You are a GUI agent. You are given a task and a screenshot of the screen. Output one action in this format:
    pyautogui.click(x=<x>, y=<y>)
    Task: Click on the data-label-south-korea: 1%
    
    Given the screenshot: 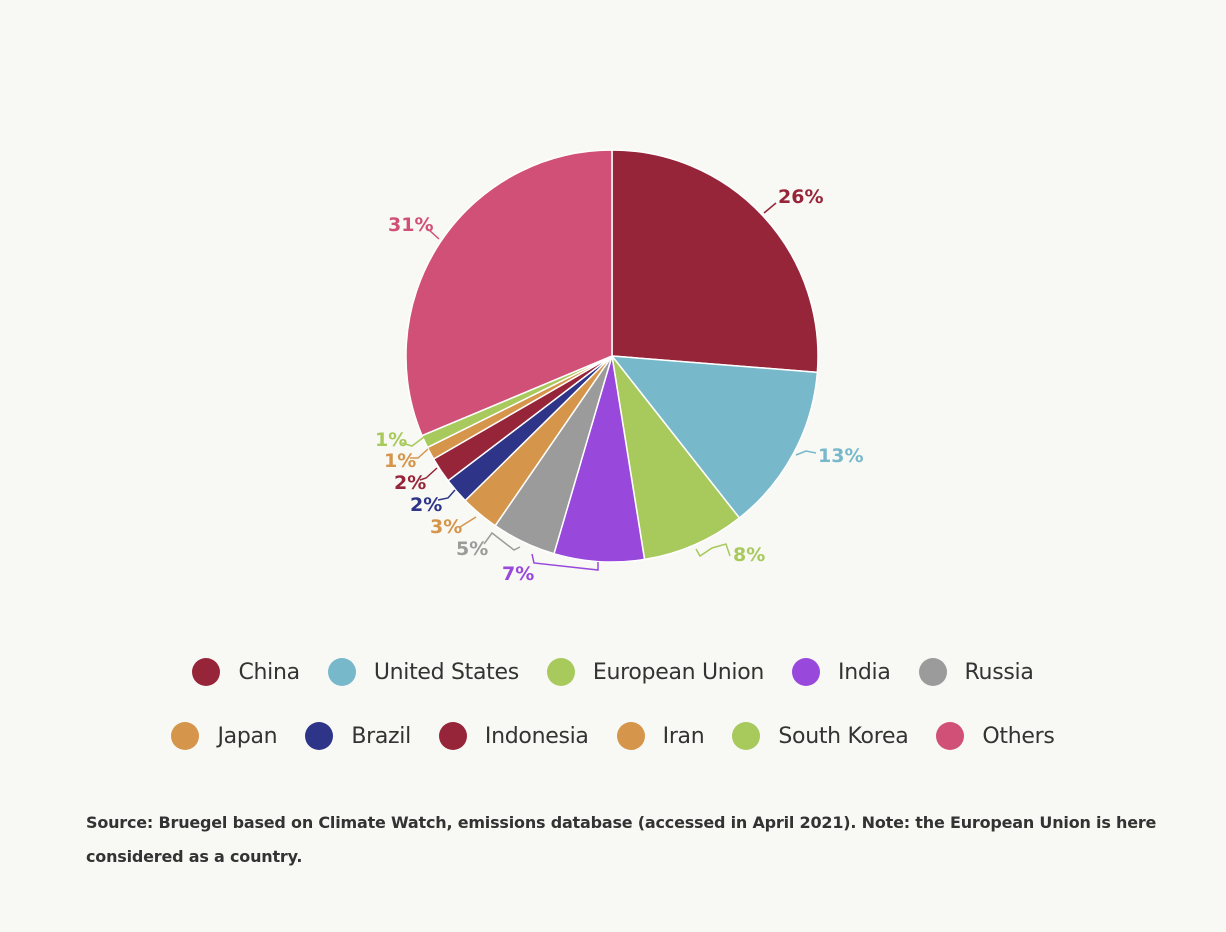 What is the action you would take?
    pyautogui.click(x=391, y=440)
    